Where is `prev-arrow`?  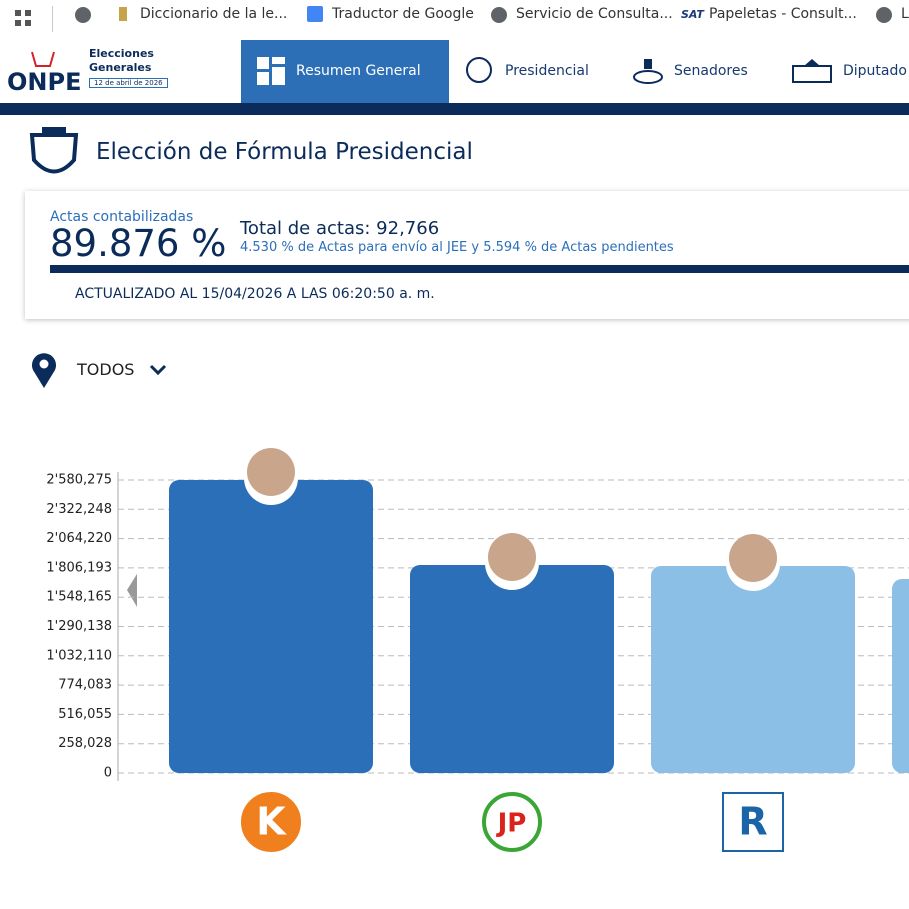
prev-arrow is located at coordinates (132, 590).